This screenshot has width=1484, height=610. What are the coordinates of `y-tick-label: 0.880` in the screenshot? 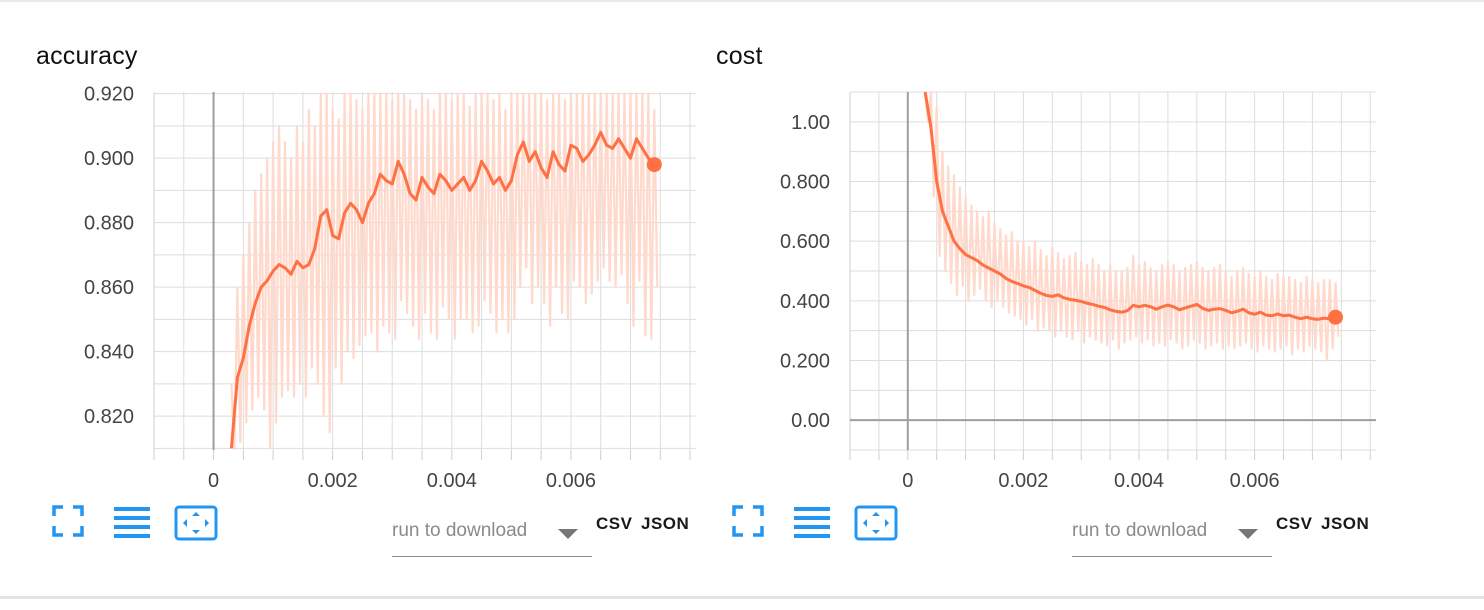 It's located at (109, 224).